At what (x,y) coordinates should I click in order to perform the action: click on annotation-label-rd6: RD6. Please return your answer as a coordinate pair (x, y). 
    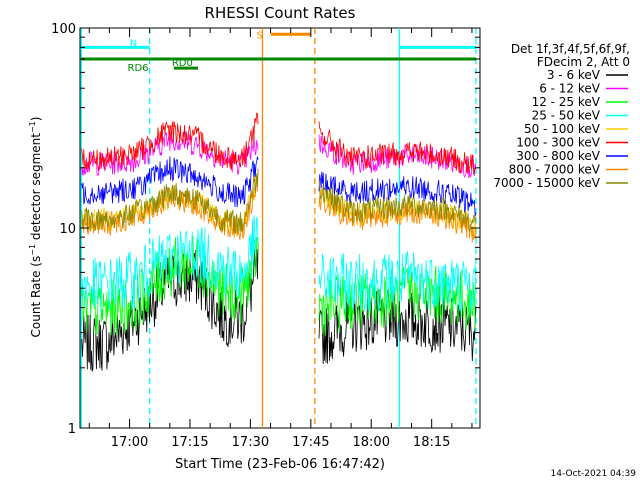
    Looking at the image, I should click on (138, 68).